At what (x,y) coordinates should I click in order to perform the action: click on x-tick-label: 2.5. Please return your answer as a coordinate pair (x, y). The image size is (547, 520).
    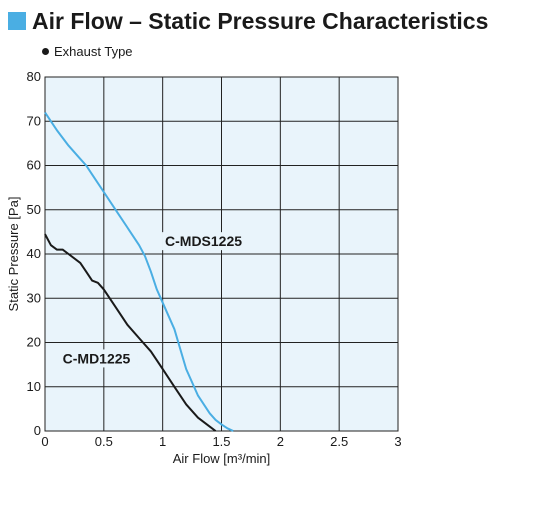
    Looking at the image, I should click on (339, 441).